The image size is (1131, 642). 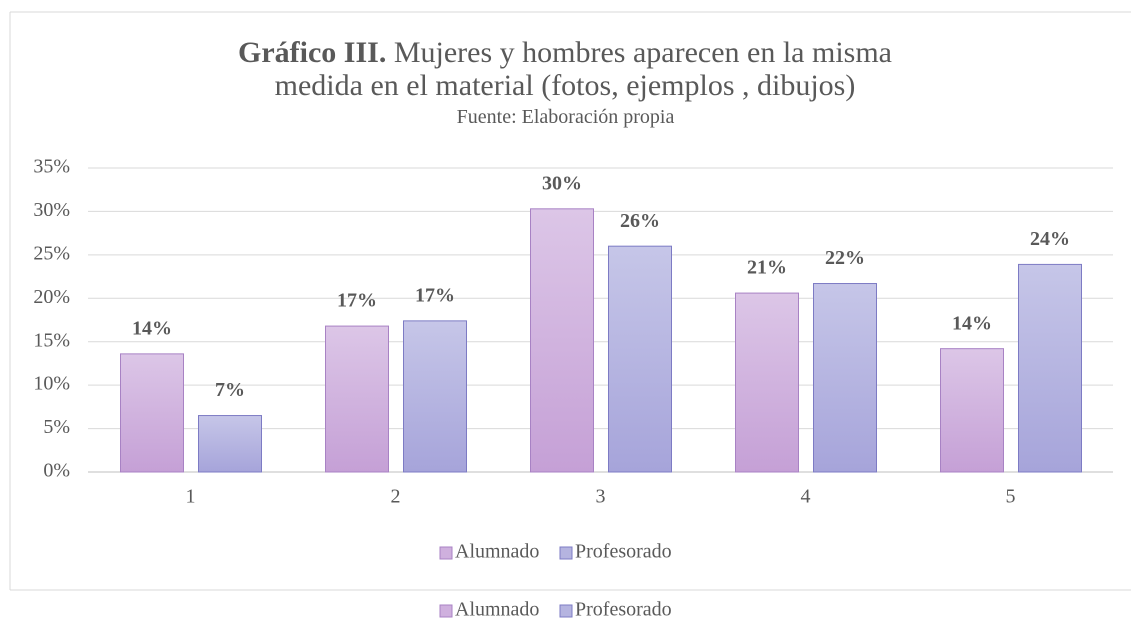 What do you see at coordinates (562, 183) in the screenshot?
I see `value-label: 30%` at bounding box center [562, 183].